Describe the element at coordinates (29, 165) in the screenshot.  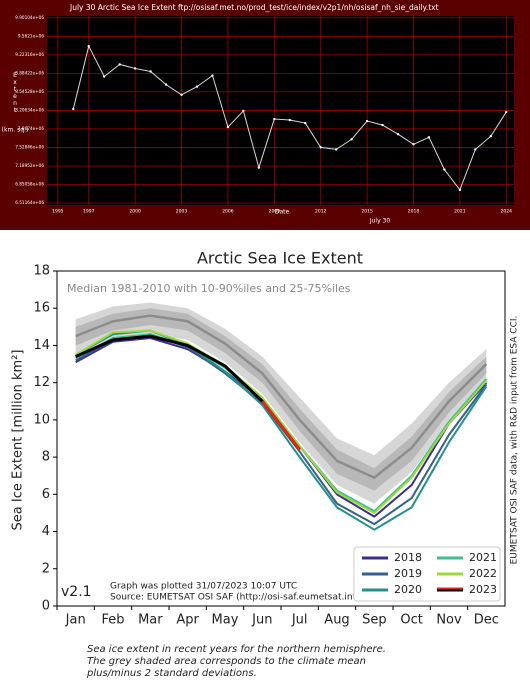
I see `y-tick-label: 7.18952e+06` at that location.